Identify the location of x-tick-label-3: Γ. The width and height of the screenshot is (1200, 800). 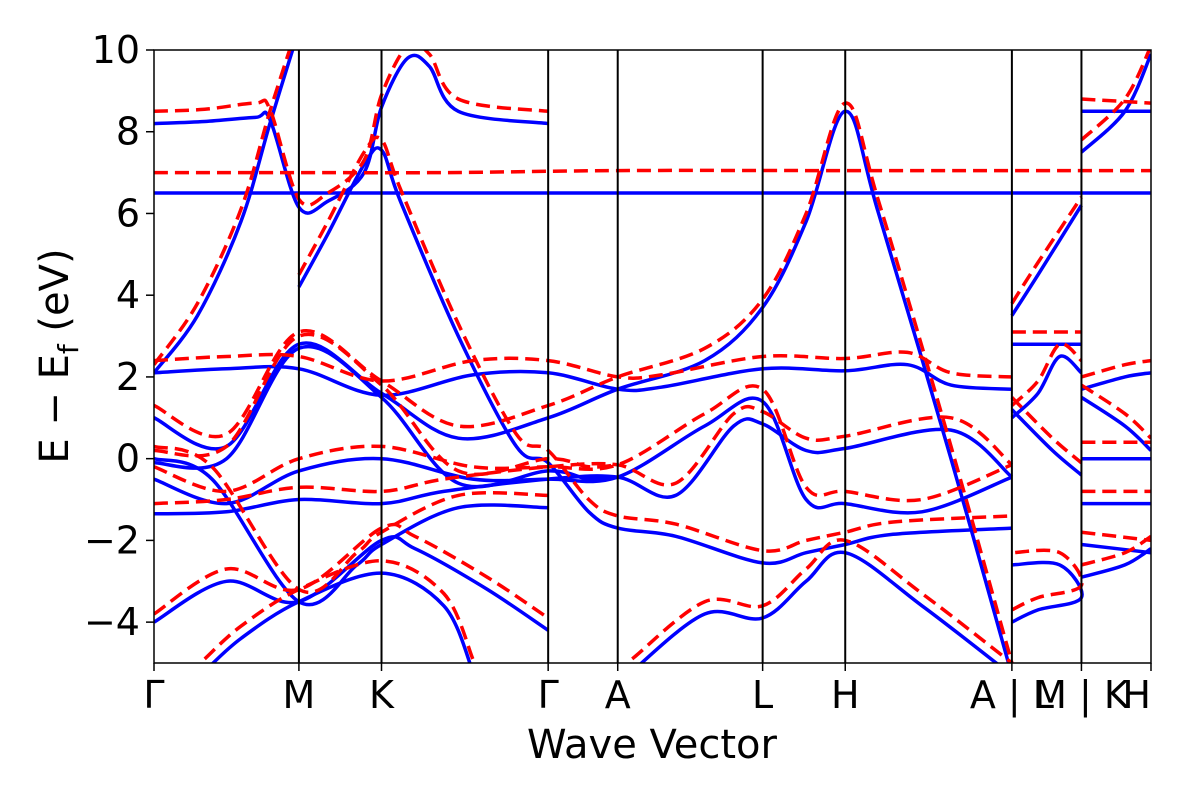
(548, 695).